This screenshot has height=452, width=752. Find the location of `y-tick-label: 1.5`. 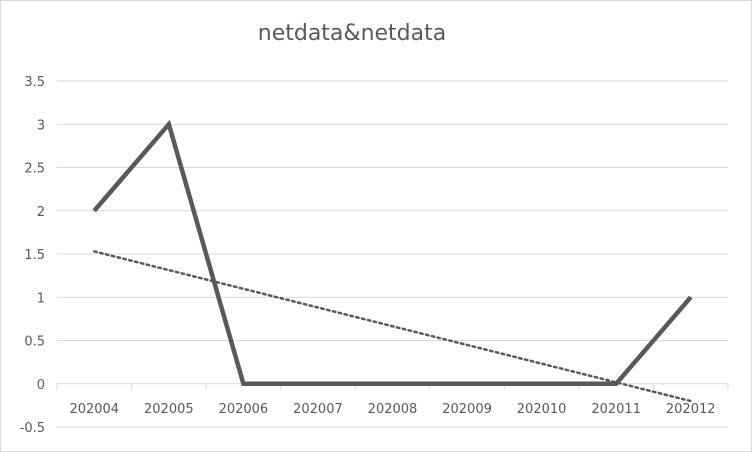

y-tick-label: 1.5 is located at coordinates (34, 255).